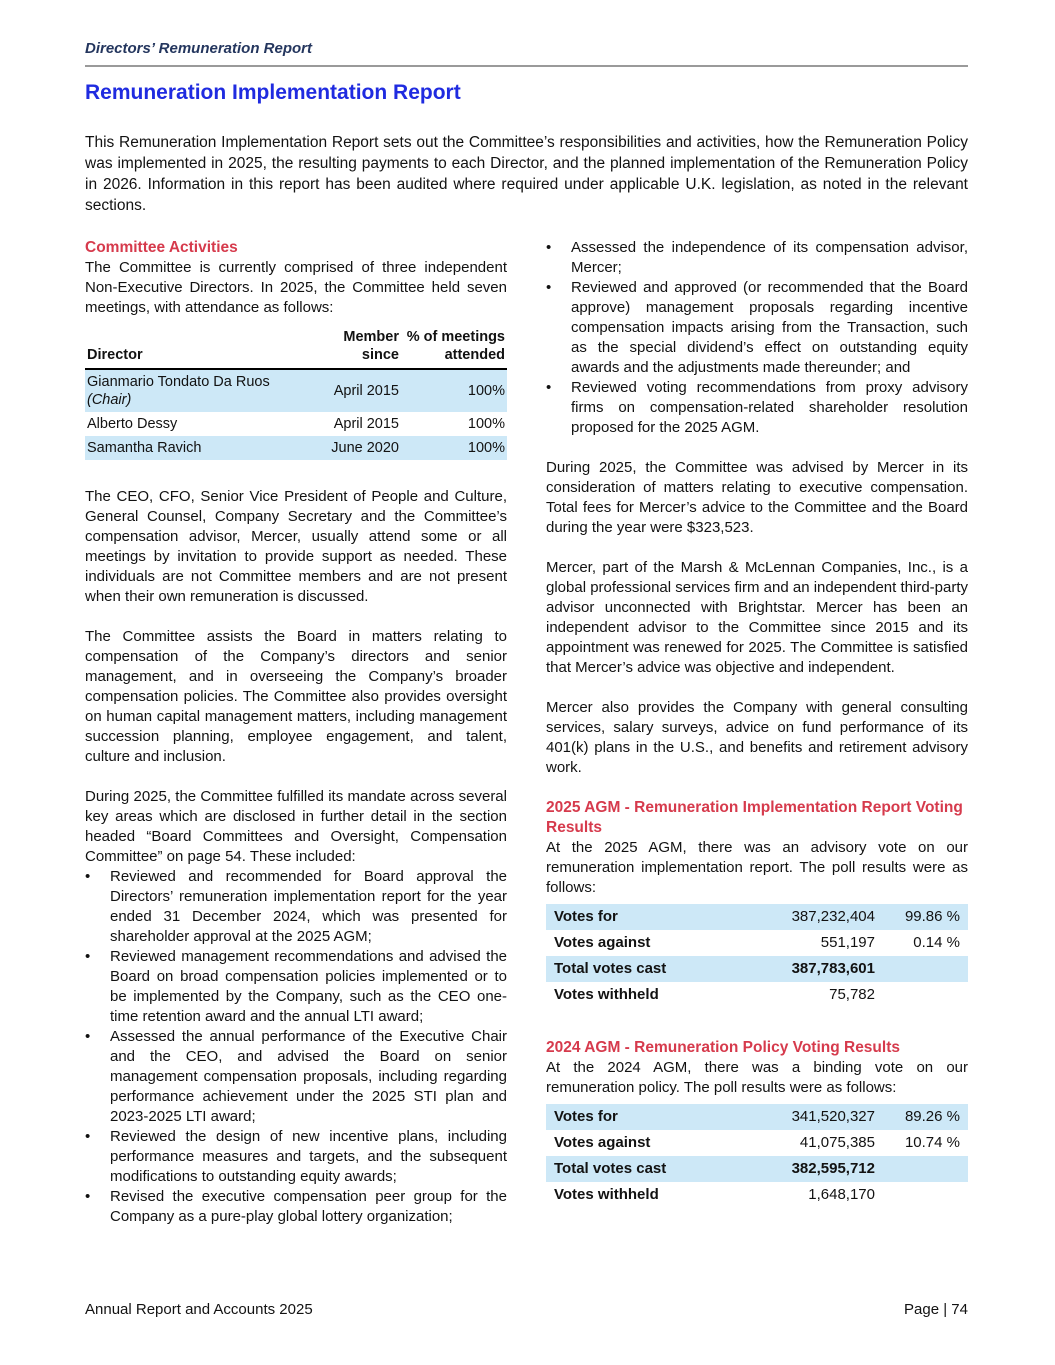  I want to click on header-attended: % of meetings attended, so click(454, 349).